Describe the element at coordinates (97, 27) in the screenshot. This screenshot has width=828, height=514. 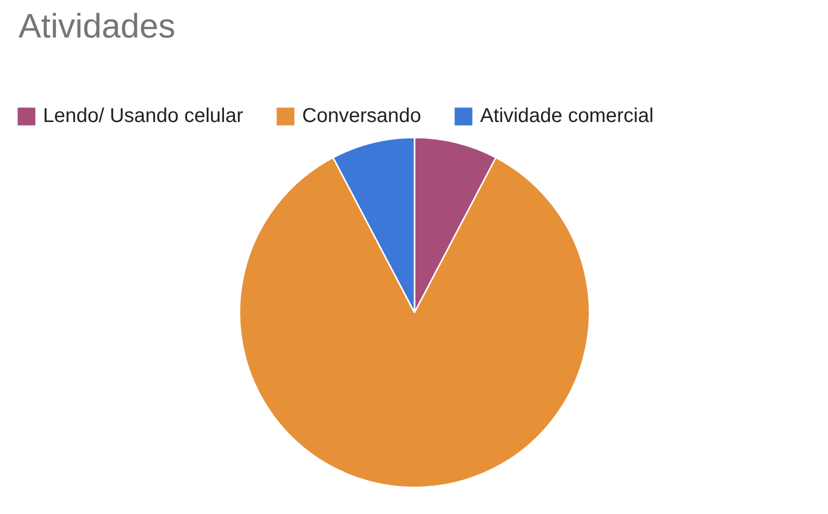
I see `chart-title: Atividades` at that location.